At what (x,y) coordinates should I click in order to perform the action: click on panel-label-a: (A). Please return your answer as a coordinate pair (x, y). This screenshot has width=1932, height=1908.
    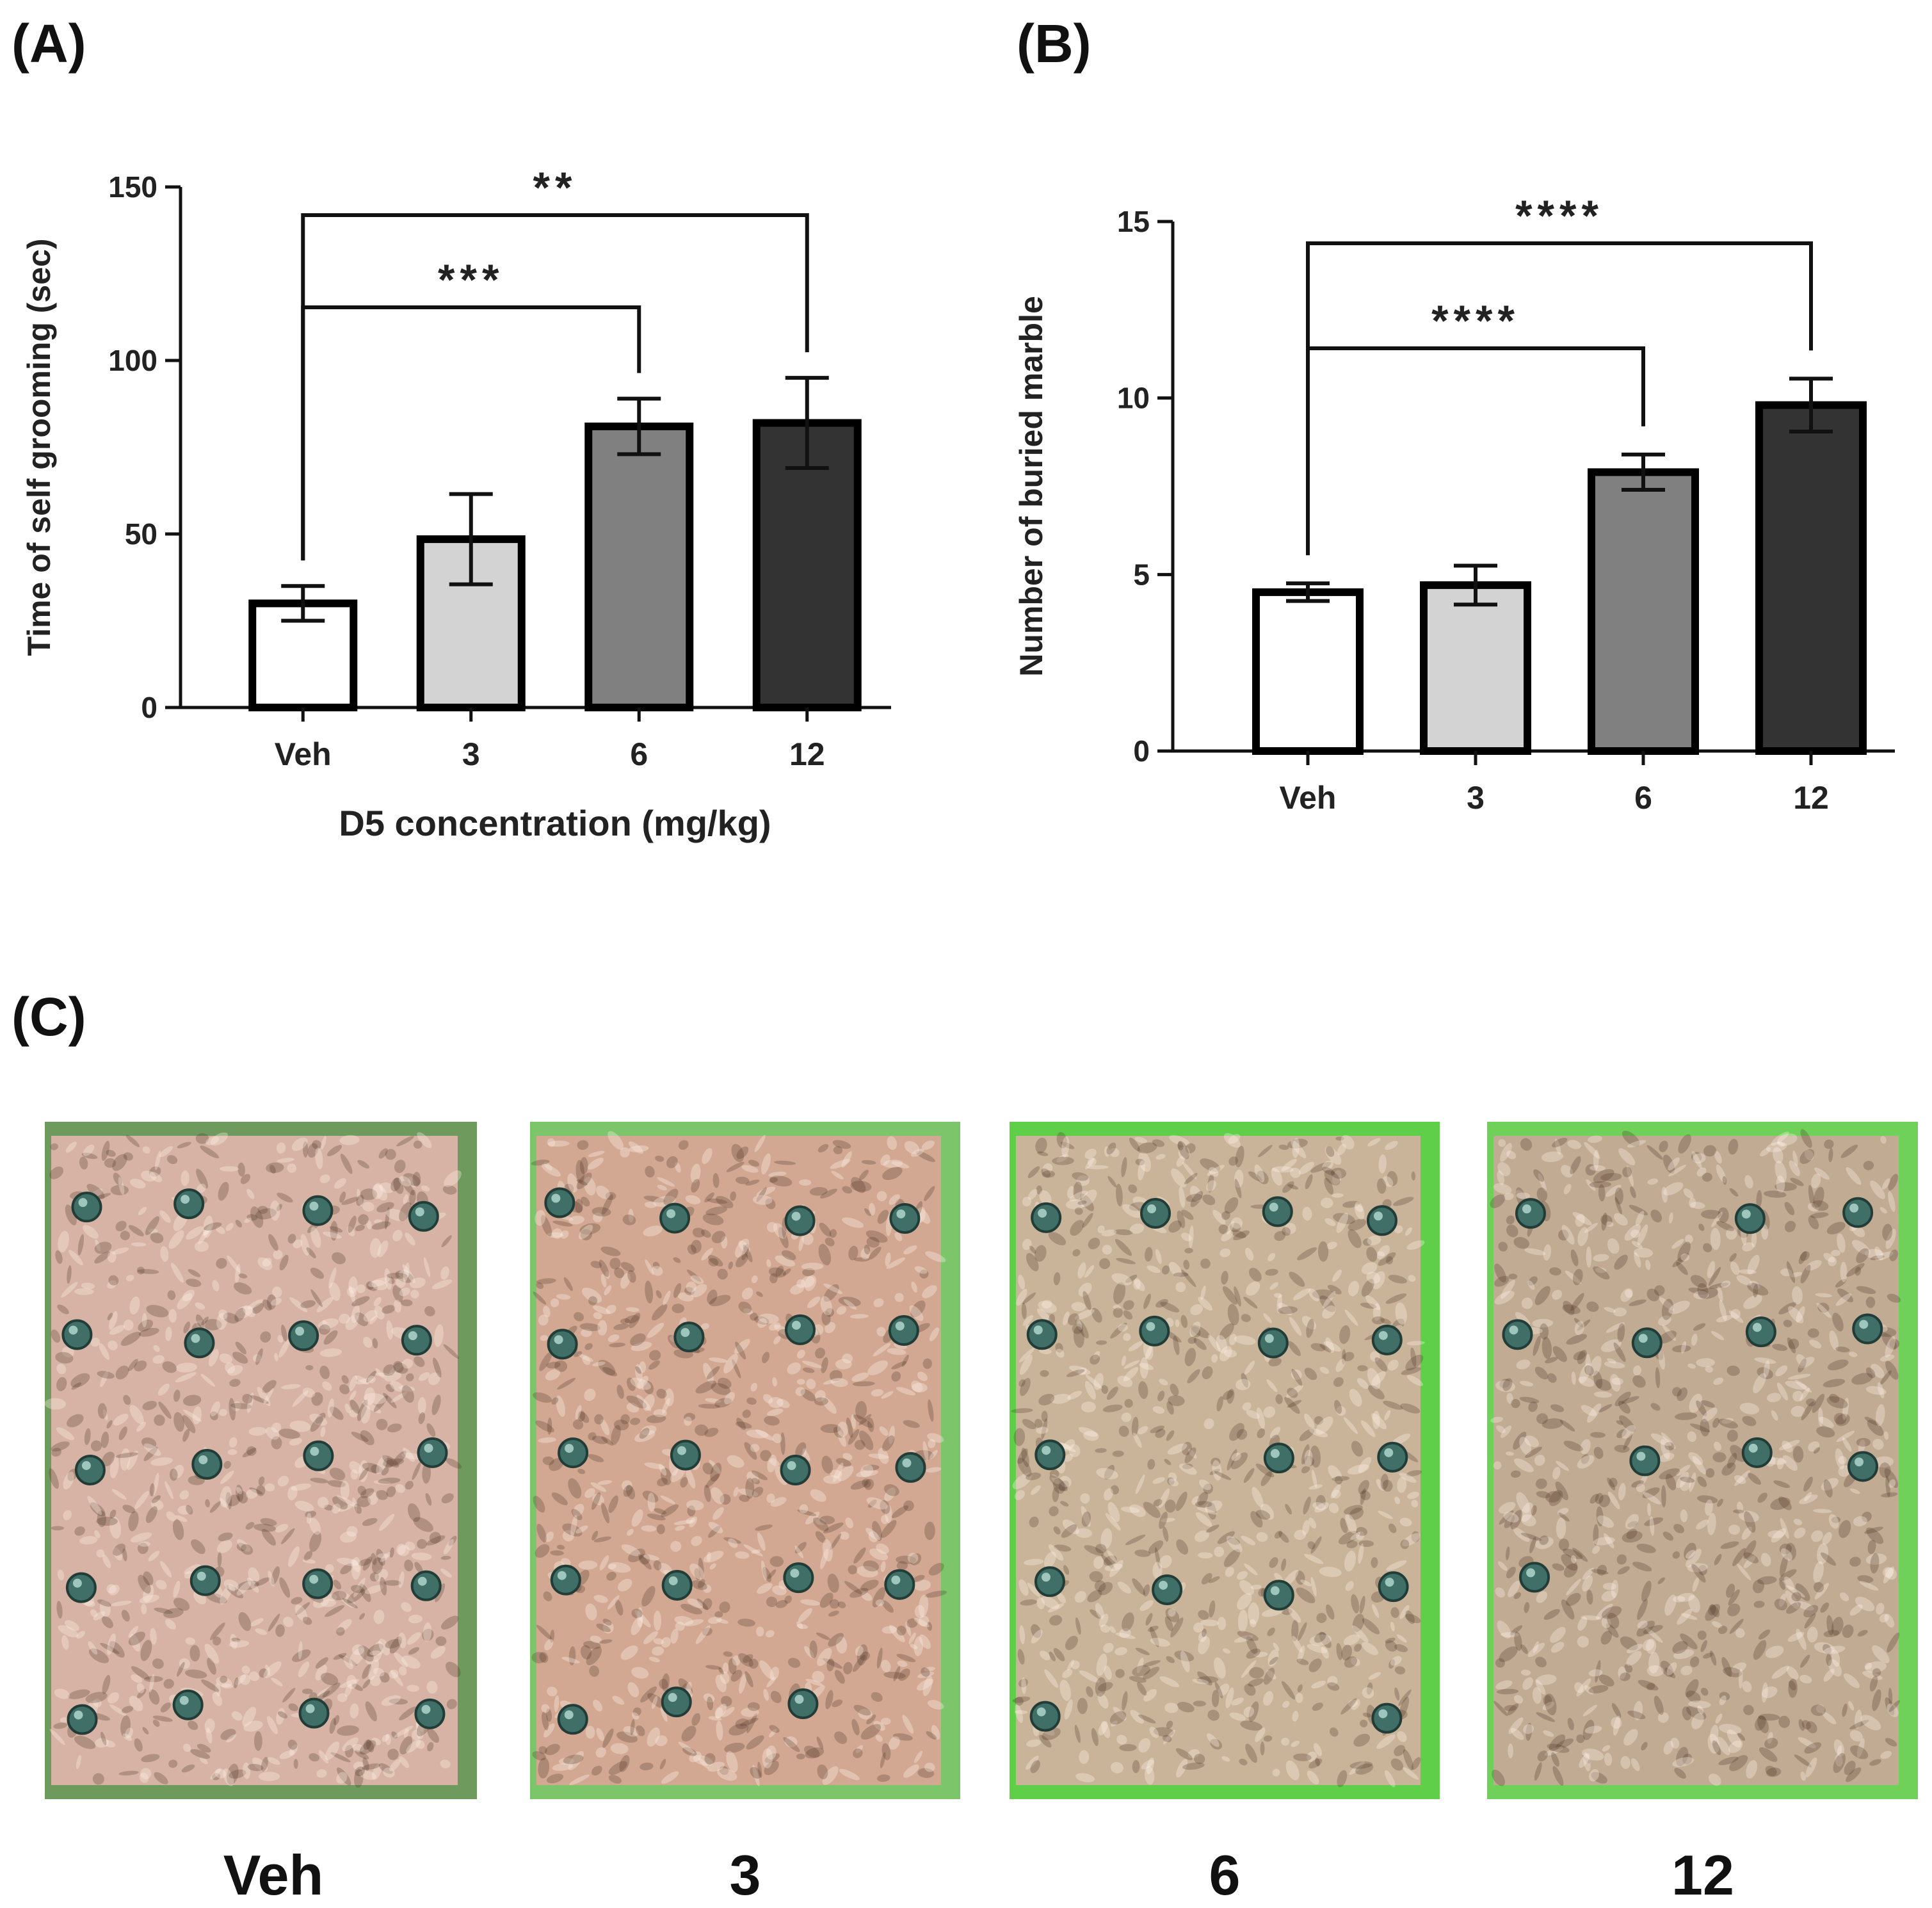
    Looking at the image, I should click on (49, 43).